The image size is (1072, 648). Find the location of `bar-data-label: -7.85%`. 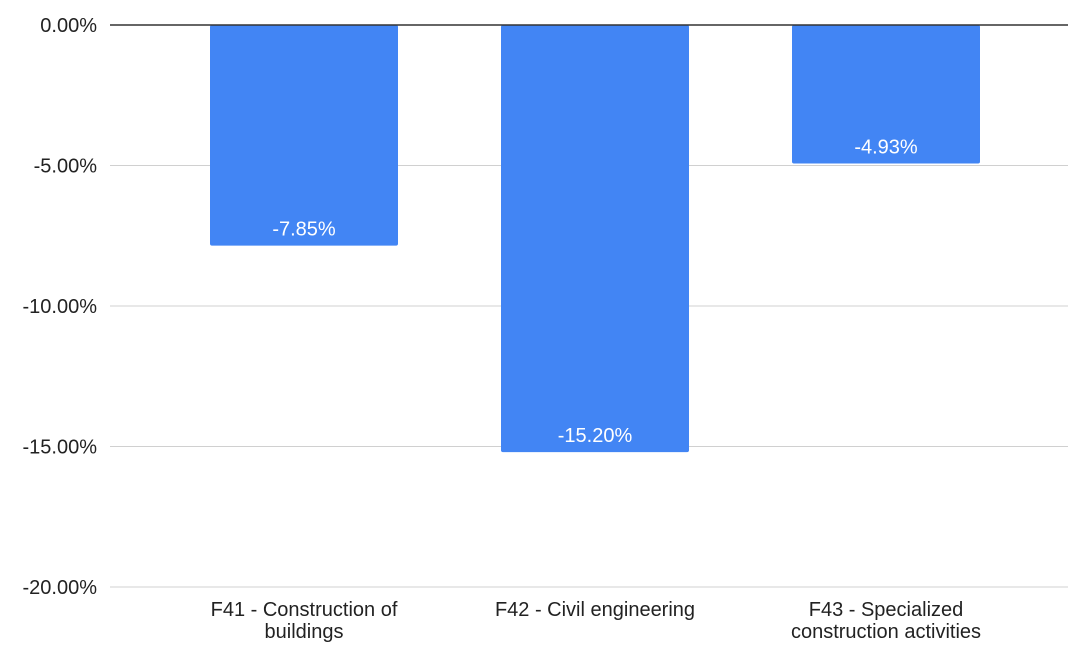

bar-data-label: -7.85% is located at coordinates (304, 230).